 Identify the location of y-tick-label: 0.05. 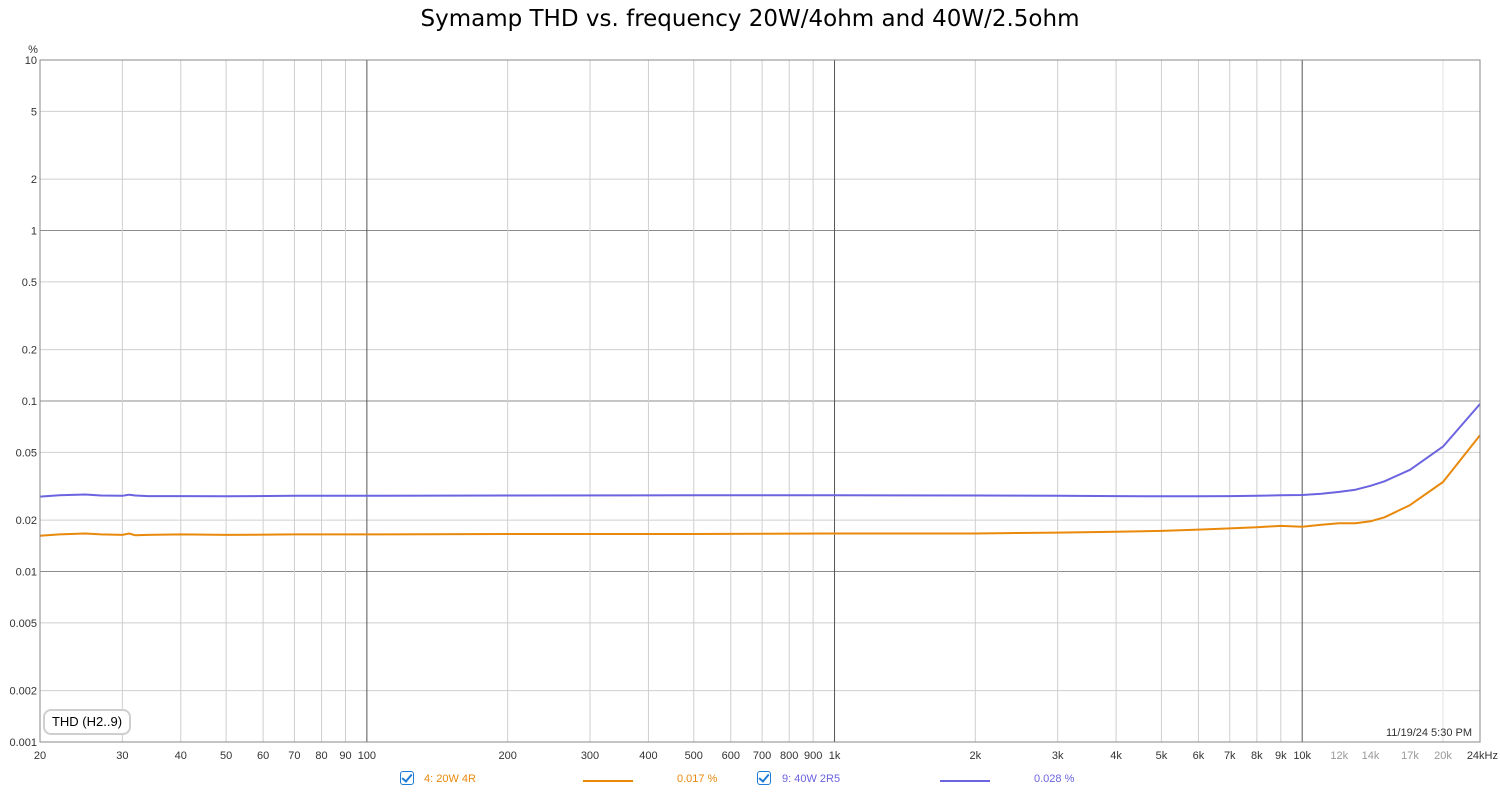
(26, 453).